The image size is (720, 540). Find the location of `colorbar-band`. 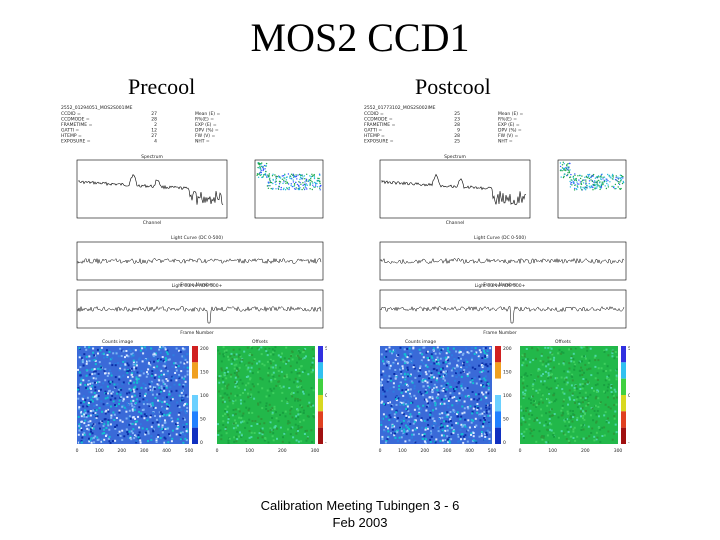

colorbar-band is located at coordinates (320, 386).